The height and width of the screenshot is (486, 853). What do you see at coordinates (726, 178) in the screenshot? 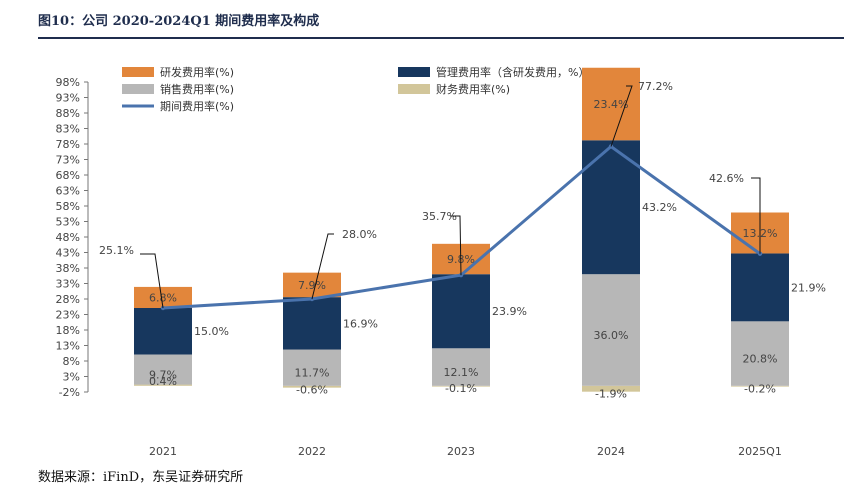
I see `label-total-expense: 42.6%` at bounding box center [726, 178].